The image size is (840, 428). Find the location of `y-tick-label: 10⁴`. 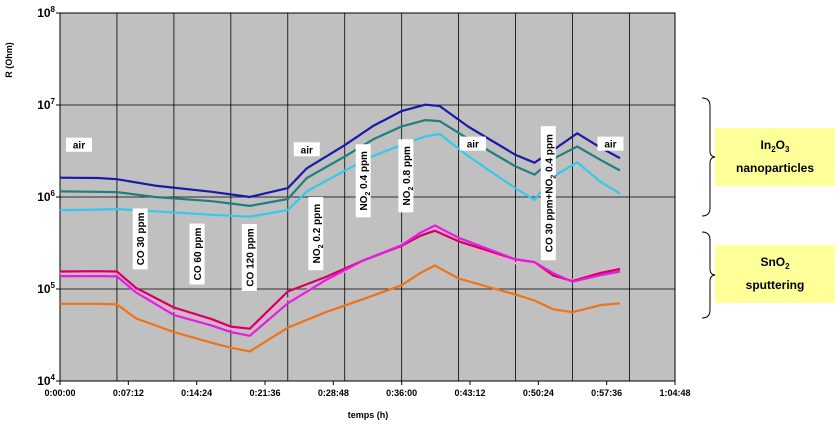

y-tick-label: 10⁴ is located at coordinates (46, 380).